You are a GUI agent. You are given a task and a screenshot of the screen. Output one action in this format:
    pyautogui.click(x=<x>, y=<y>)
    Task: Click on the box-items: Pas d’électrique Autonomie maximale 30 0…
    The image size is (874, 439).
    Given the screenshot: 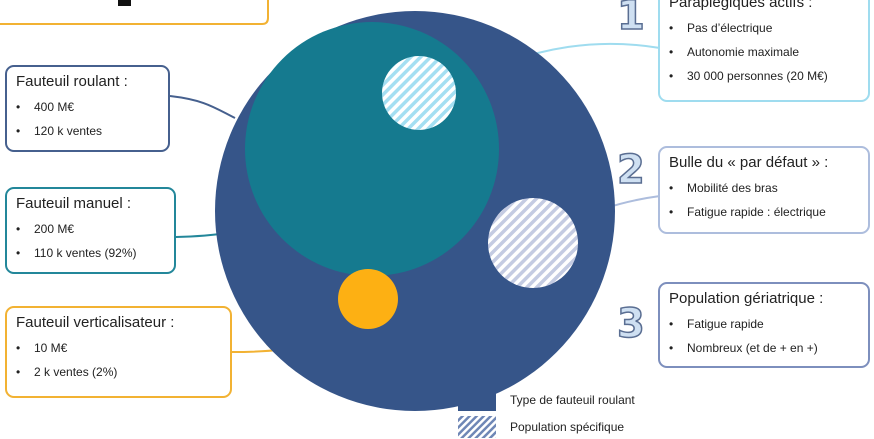 What is the action you would take?
    pyautogui.click(x=764, y=52)
    